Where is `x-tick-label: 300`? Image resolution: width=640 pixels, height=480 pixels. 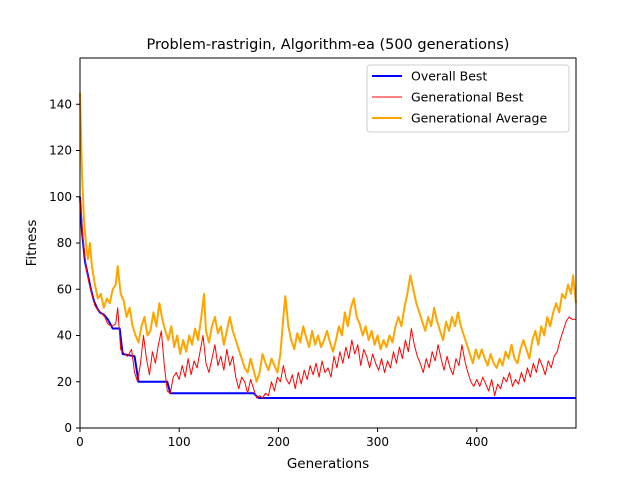
x-tick-label: 300 is located at coordinates (377, 442).